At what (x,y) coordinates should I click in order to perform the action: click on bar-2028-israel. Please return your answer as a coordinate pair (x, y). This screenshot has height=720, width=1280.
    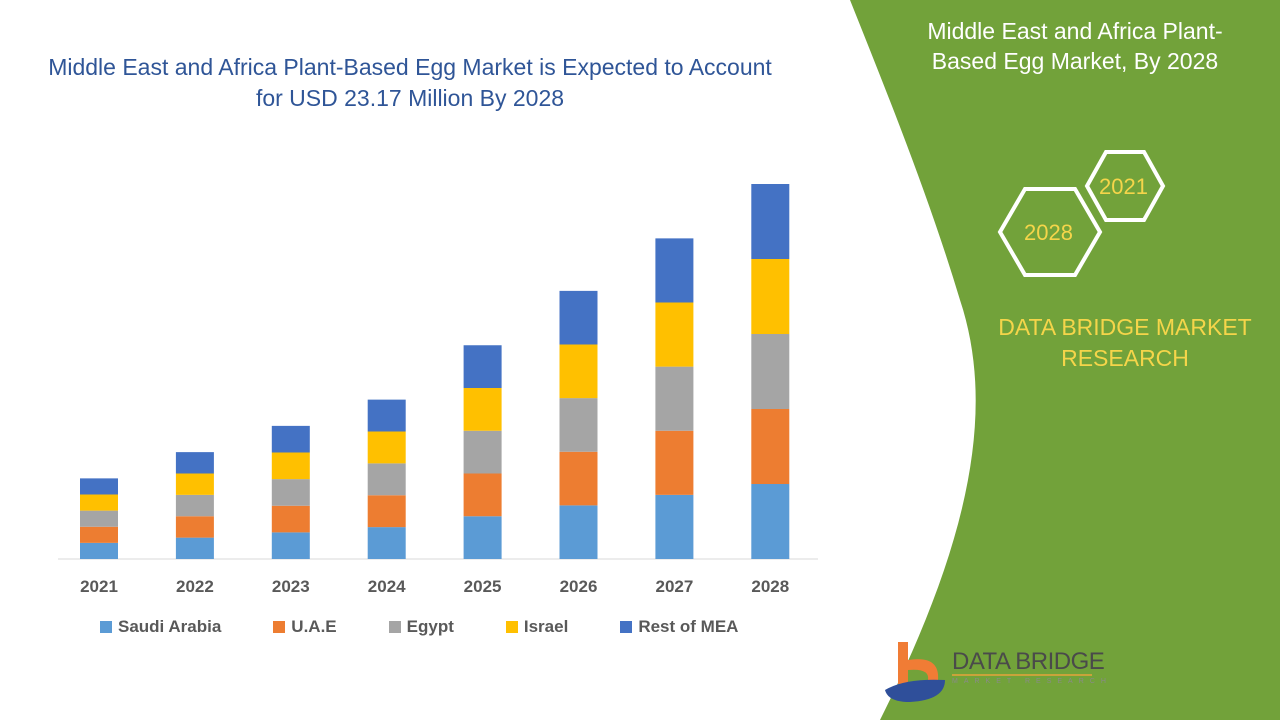
    Looking at the image, I should click on (770, 296).